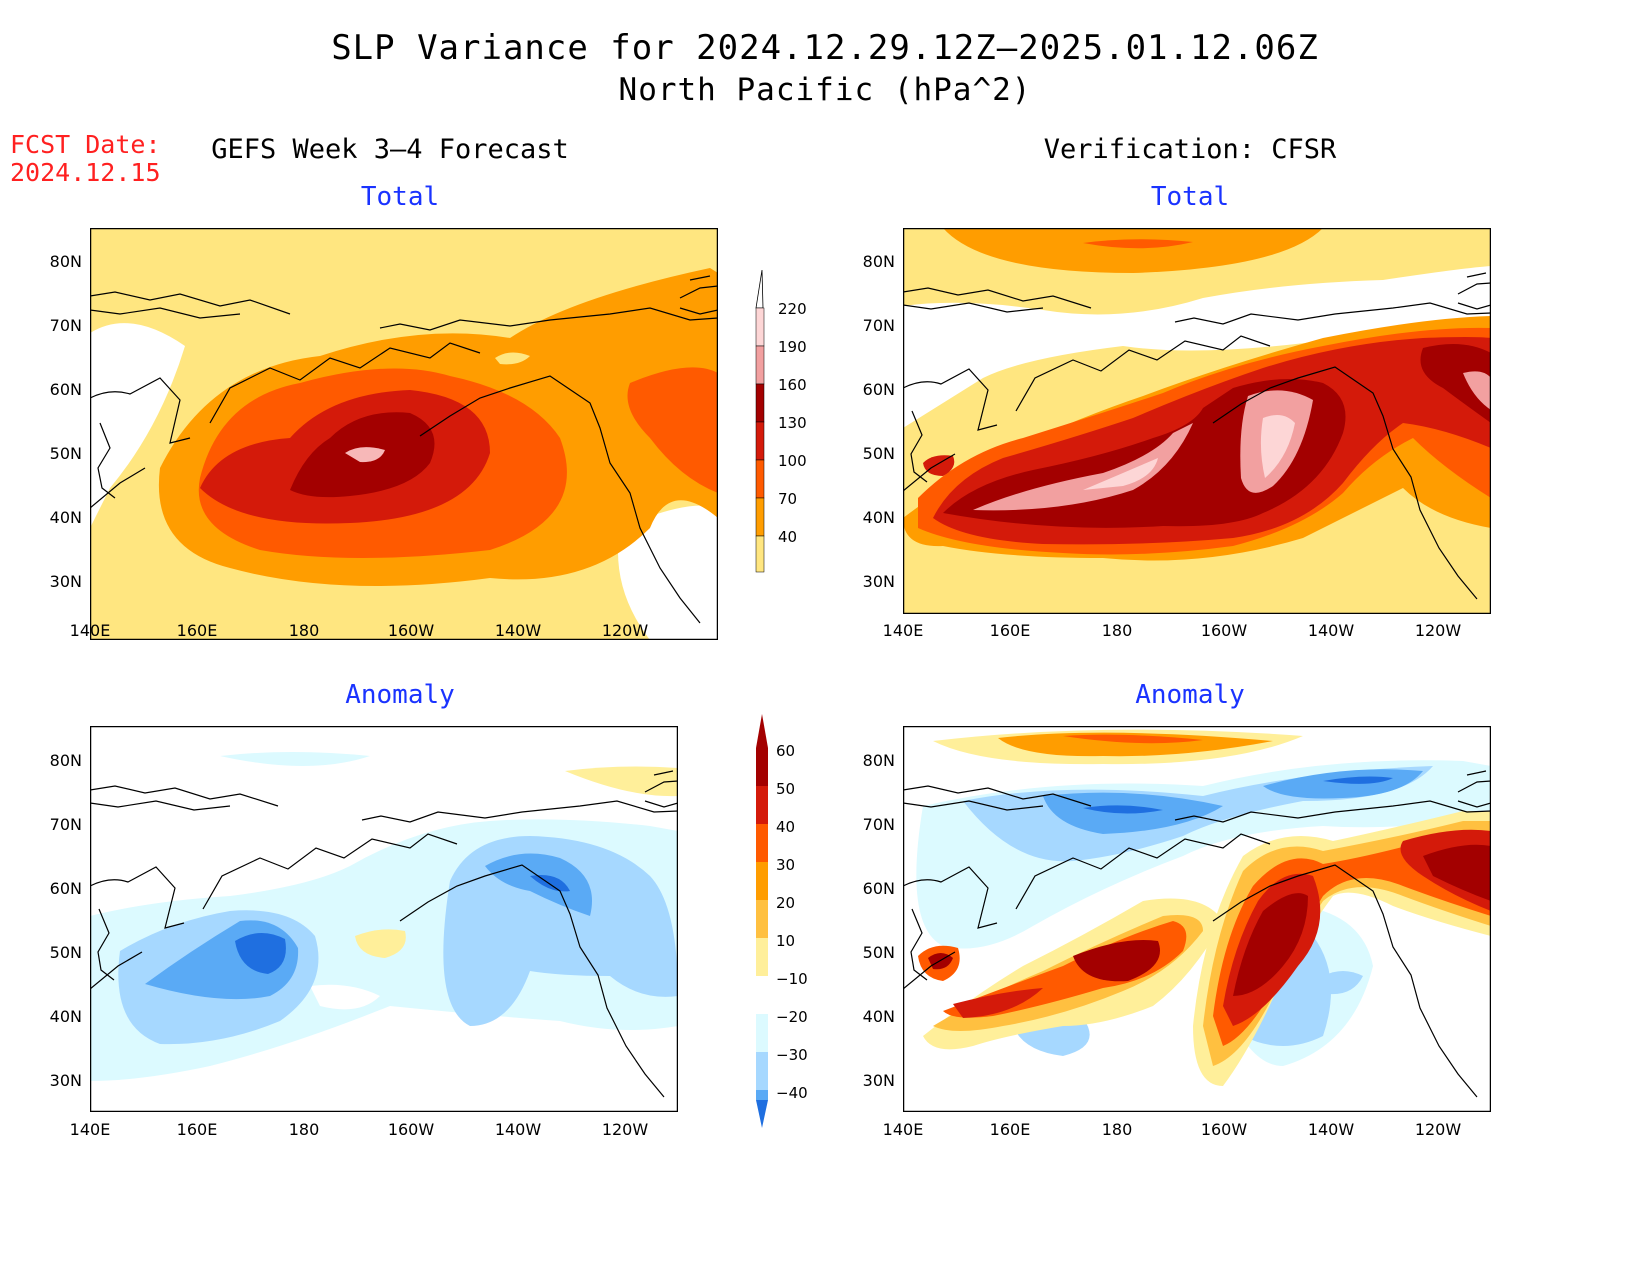 The image size is (1650, 1275). What do you see at coordinates (1217, 434) in the screenshot?
I see `map-verification-total` at bounding box center [1217, 434].